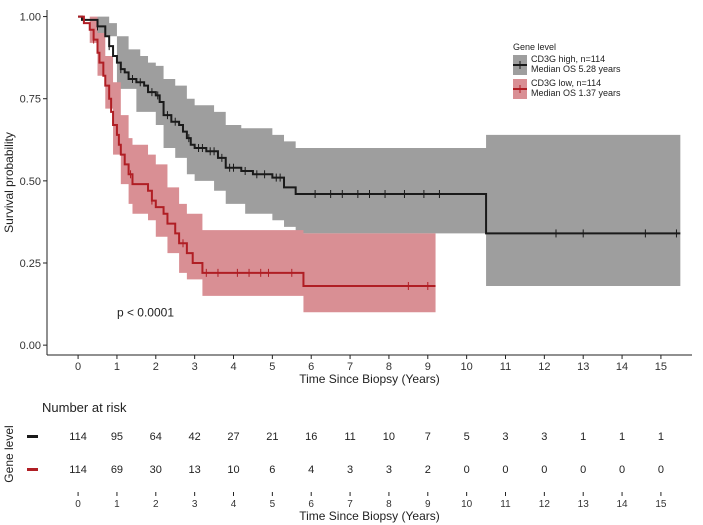  What do you see at coordinates (428, 470) in the screenshot?
I see `risk-count-1-9: 2` at bounding box center [428, 470].